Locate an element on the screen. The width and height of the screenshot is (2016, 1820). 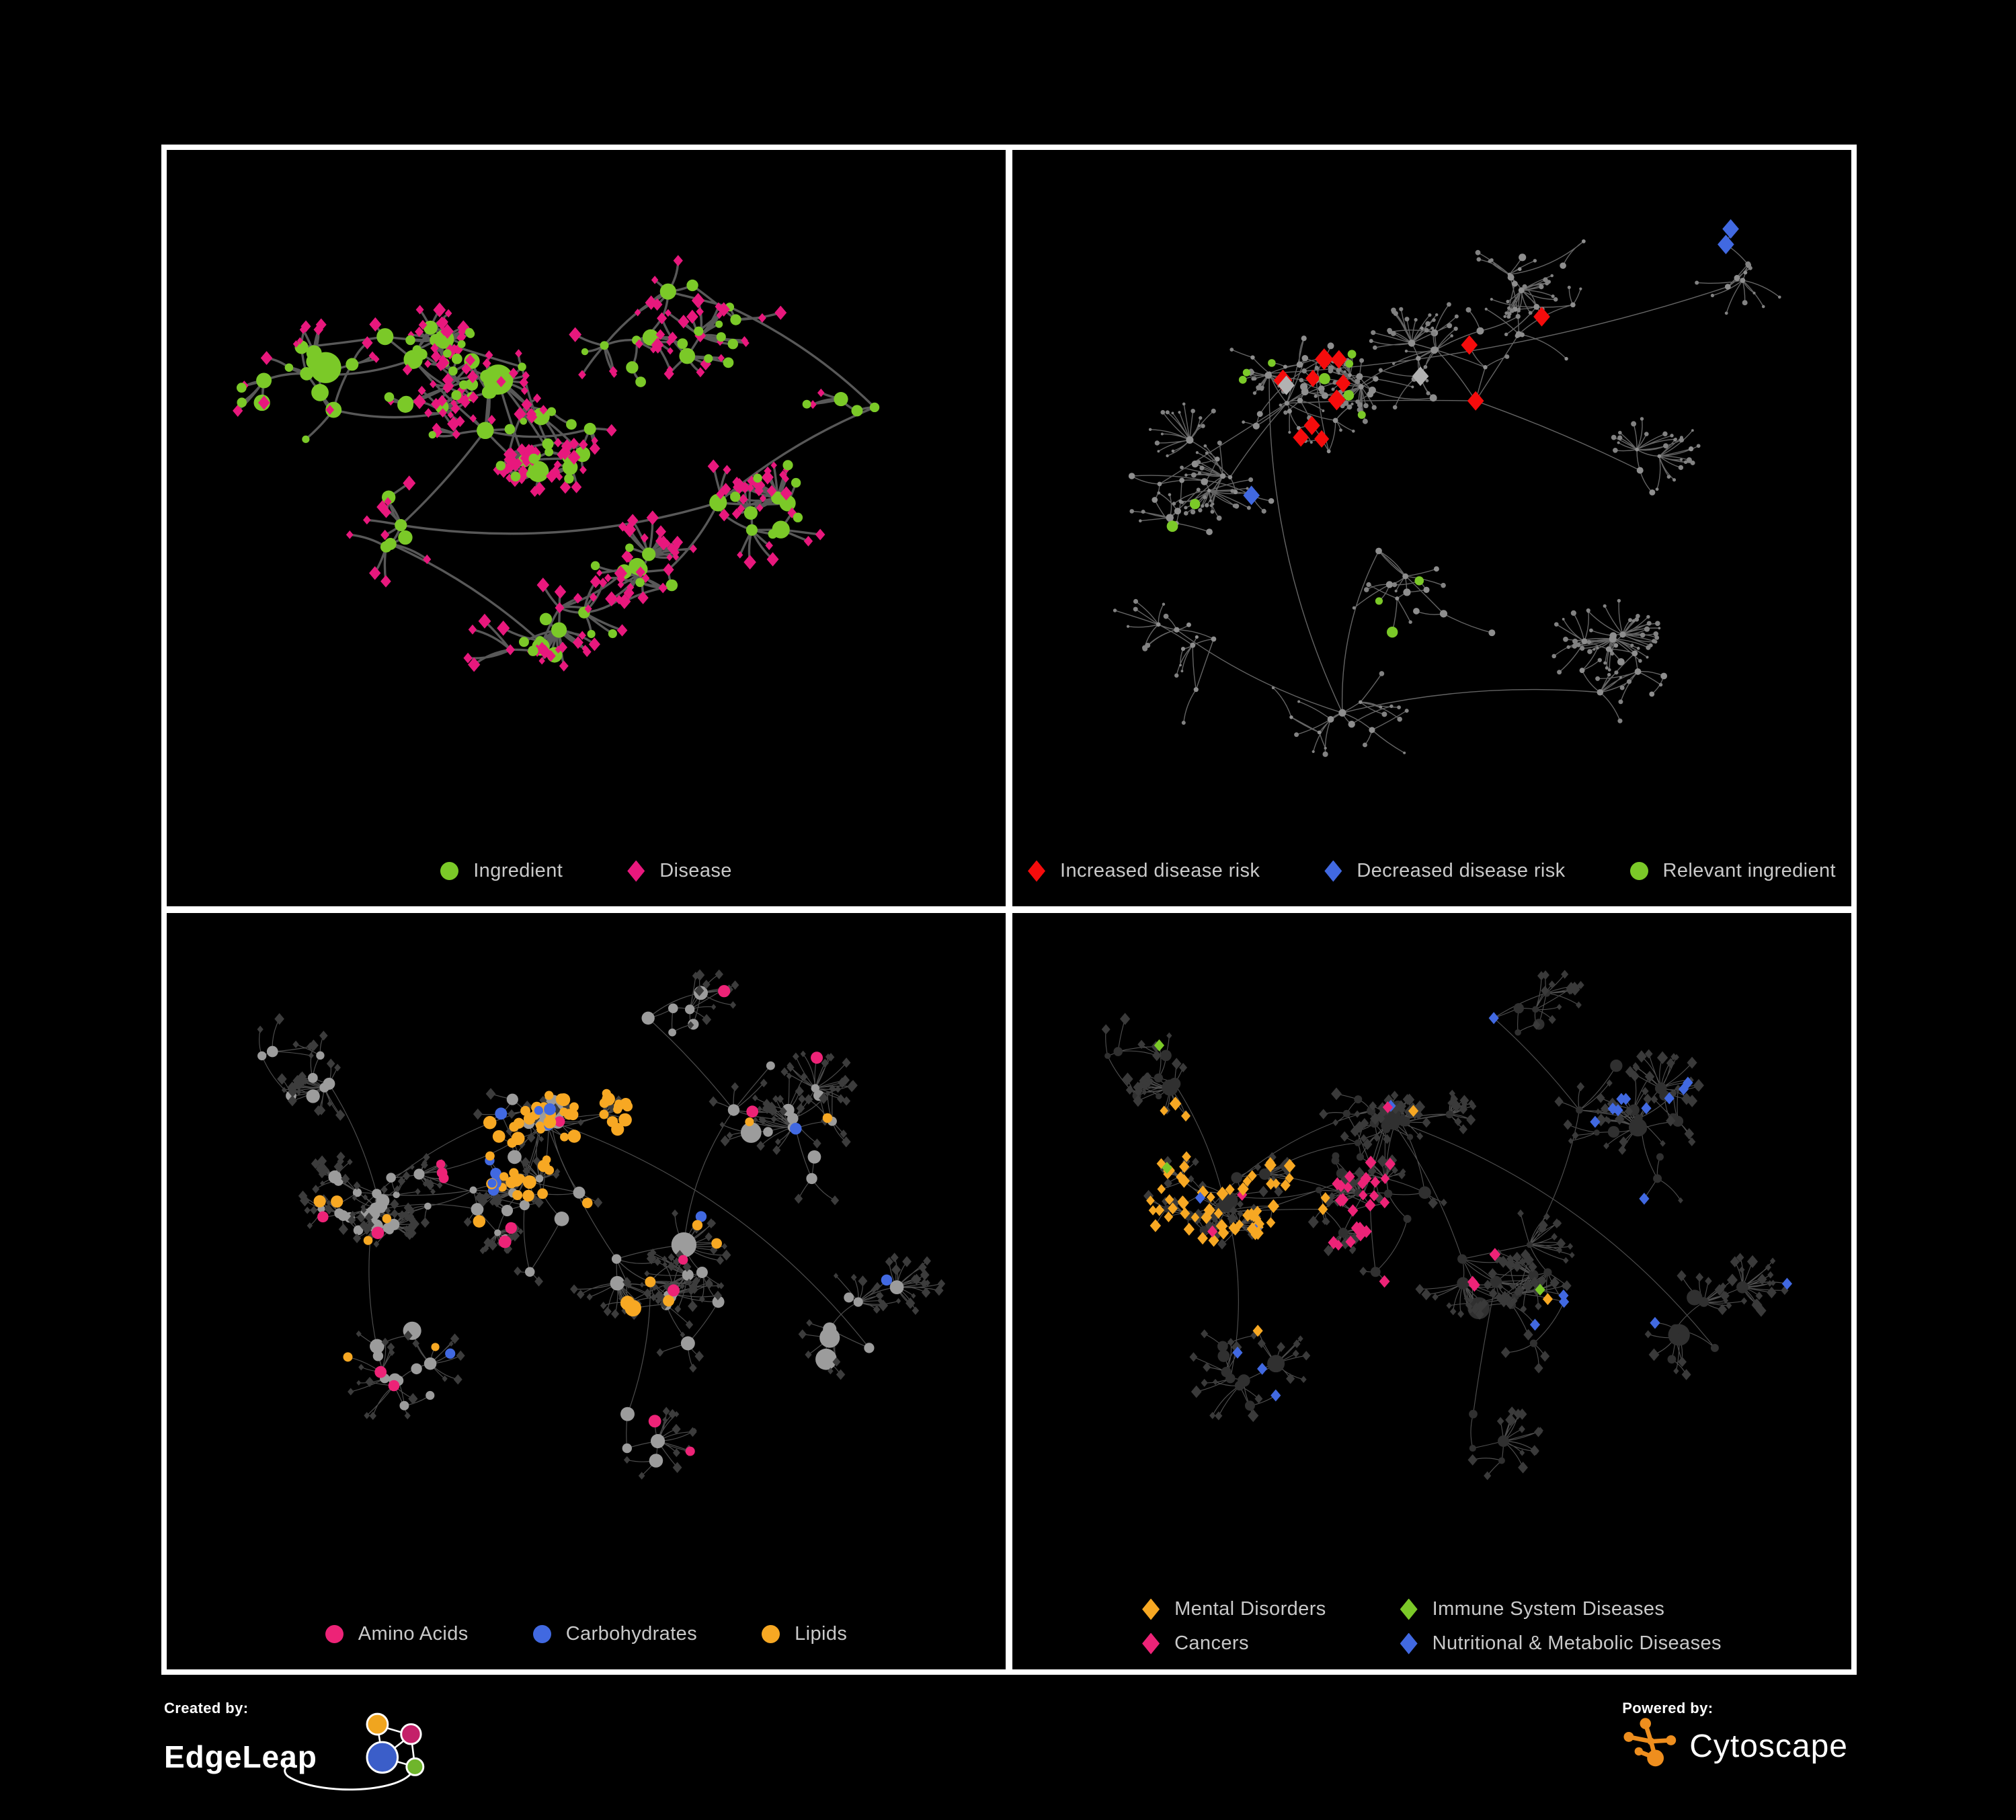
legend-item-decreased-disease-risk: Decreased disease risk is located at coordinates (1444, 871).